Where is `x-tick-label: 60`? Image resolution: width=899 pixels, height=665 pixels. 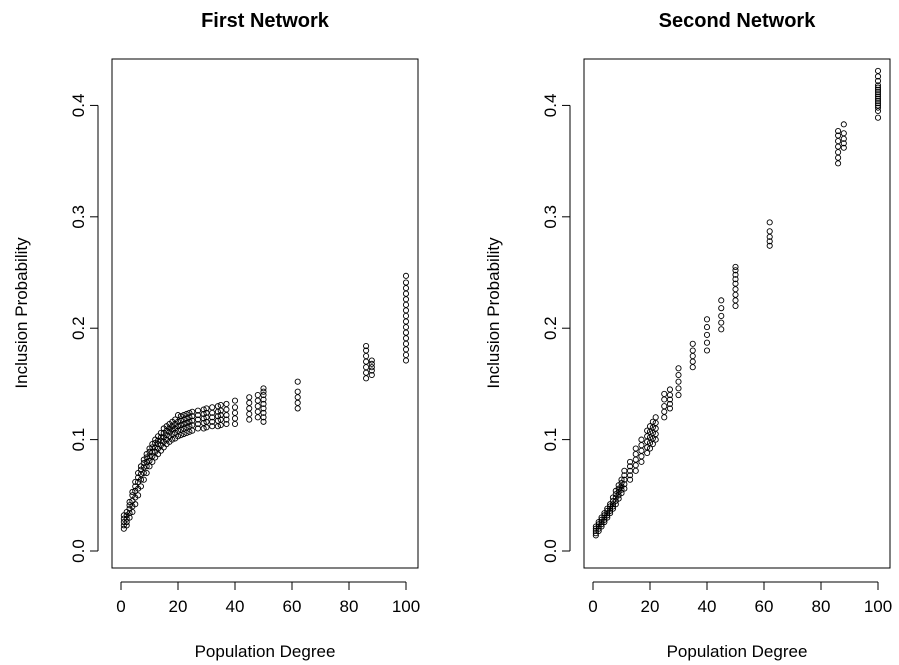
x-tick-label: 60 is located at coordinates (292, 606).